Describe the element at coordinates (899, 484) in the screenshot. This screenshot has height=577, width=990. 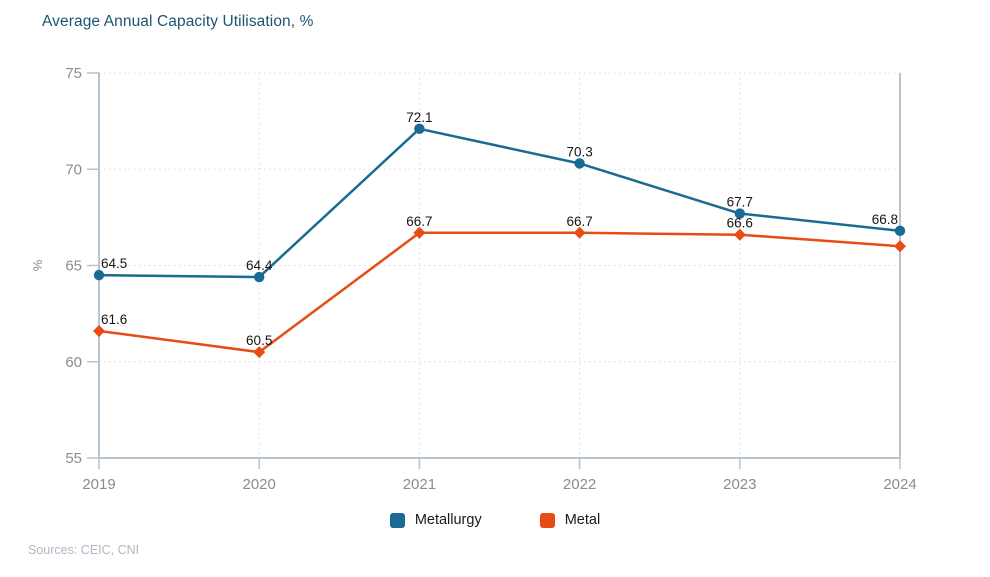
I see `x-axis-tick-label: 2024` at that location.